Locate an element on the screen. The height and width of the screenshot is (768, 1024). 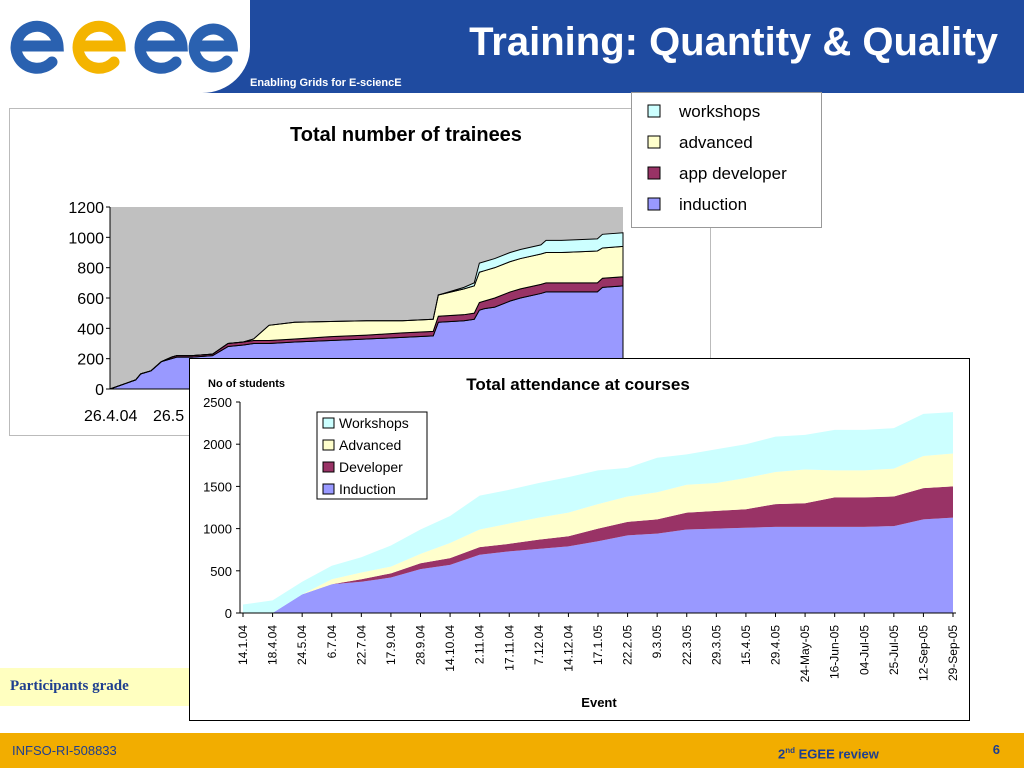
attendance-x-tick-label: 17.9.04 is located at coordinates (391, 645).